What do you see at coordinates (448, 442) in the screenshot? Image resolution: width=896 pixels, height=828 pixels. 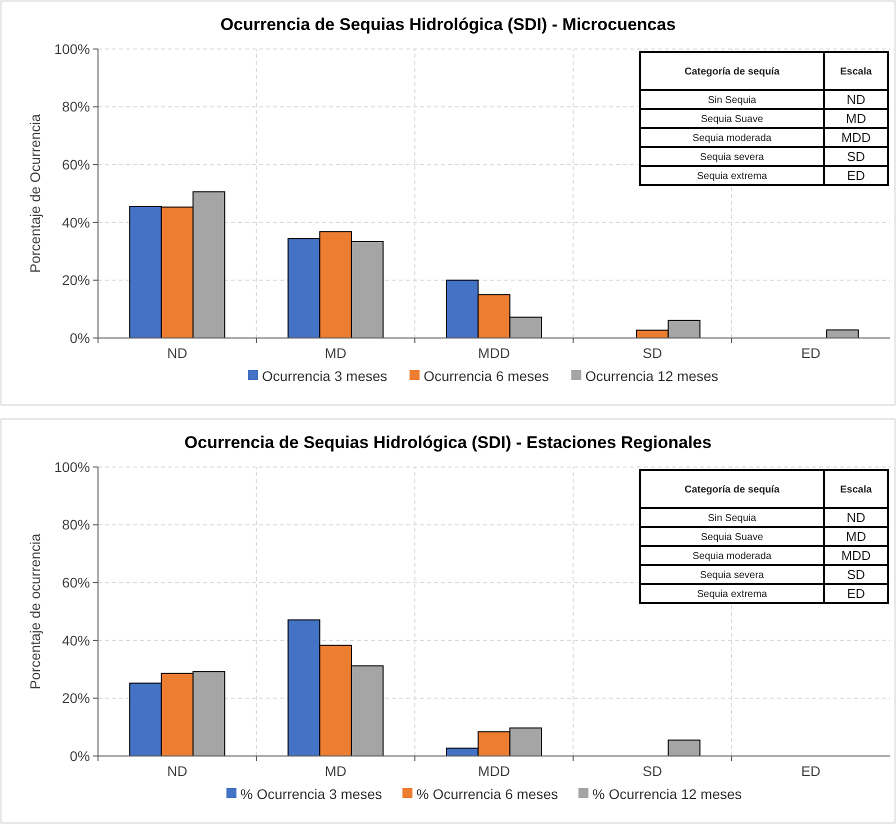 I see `chart-title: Ocurrencia de Sequias Hidrológica (SDI) - Estaciones Regionales` at bounding box center [448, 442].